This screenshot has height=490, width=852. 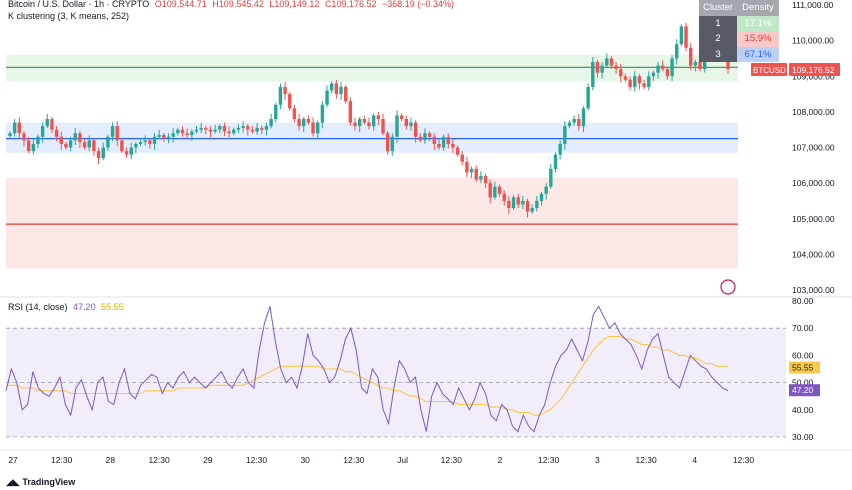 I want to click on tradingview-logo: ◢◣ TradingView, so click(x=40, y=482).